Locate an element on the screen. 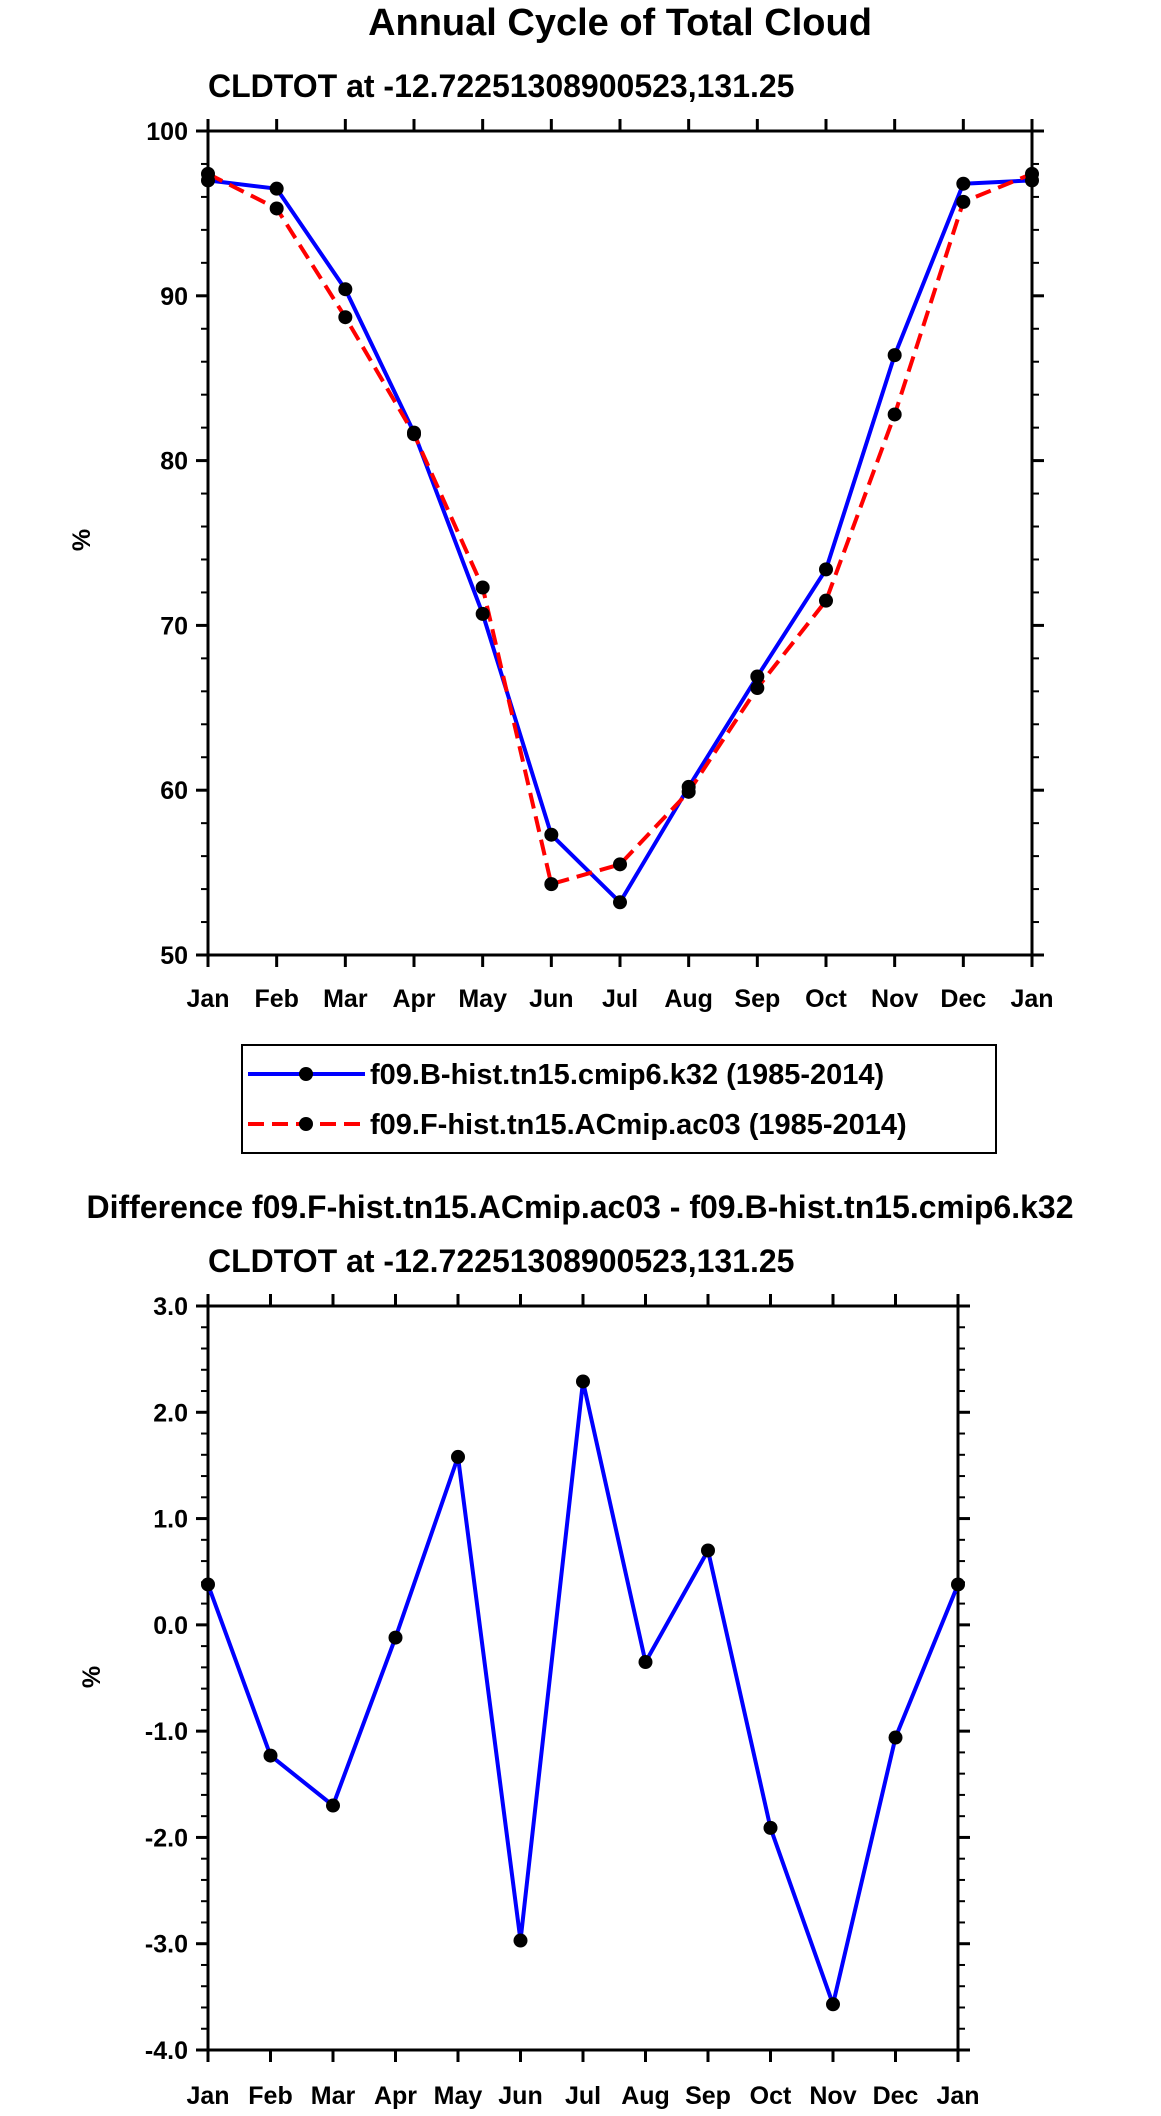 This screenshot has height=2116, width=1161. bottom-chart-ytick-label: -3.0 is located at coordinates (166, 1945).